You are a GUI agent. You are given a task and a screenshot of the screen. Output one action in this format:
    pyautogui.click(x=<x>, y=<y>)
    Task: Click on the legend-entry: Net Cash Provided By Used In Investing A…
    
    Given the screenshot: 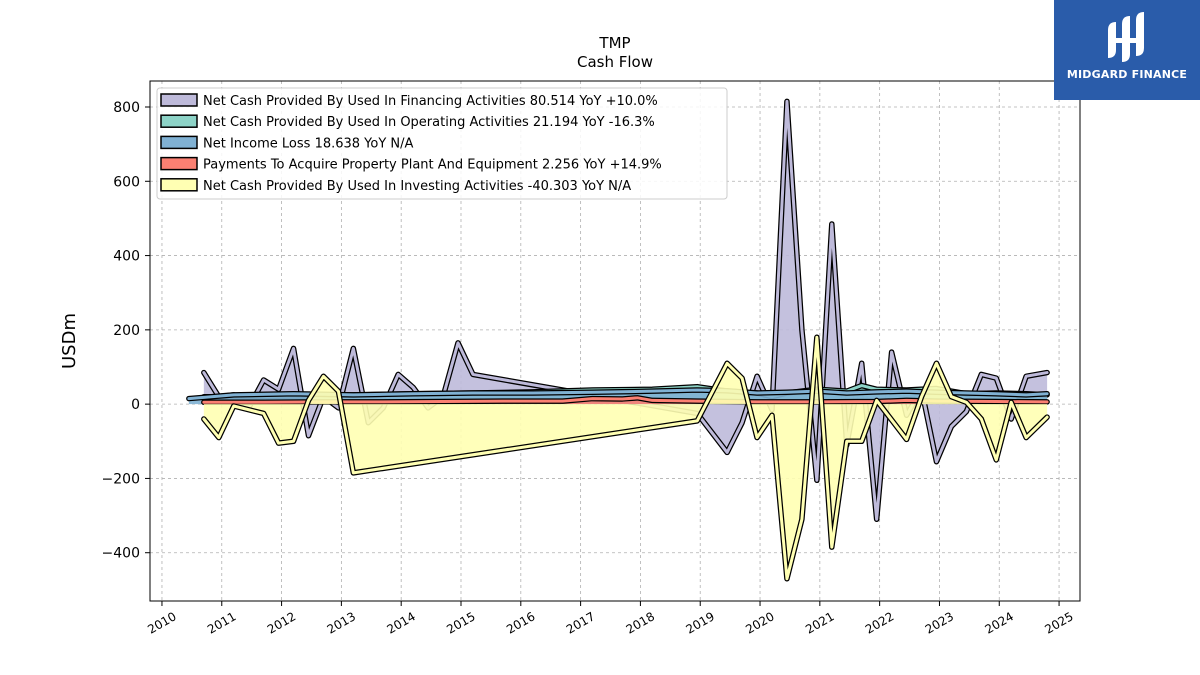 What is the action you would take?
    pyautogui.click(x=417, y=186)
    